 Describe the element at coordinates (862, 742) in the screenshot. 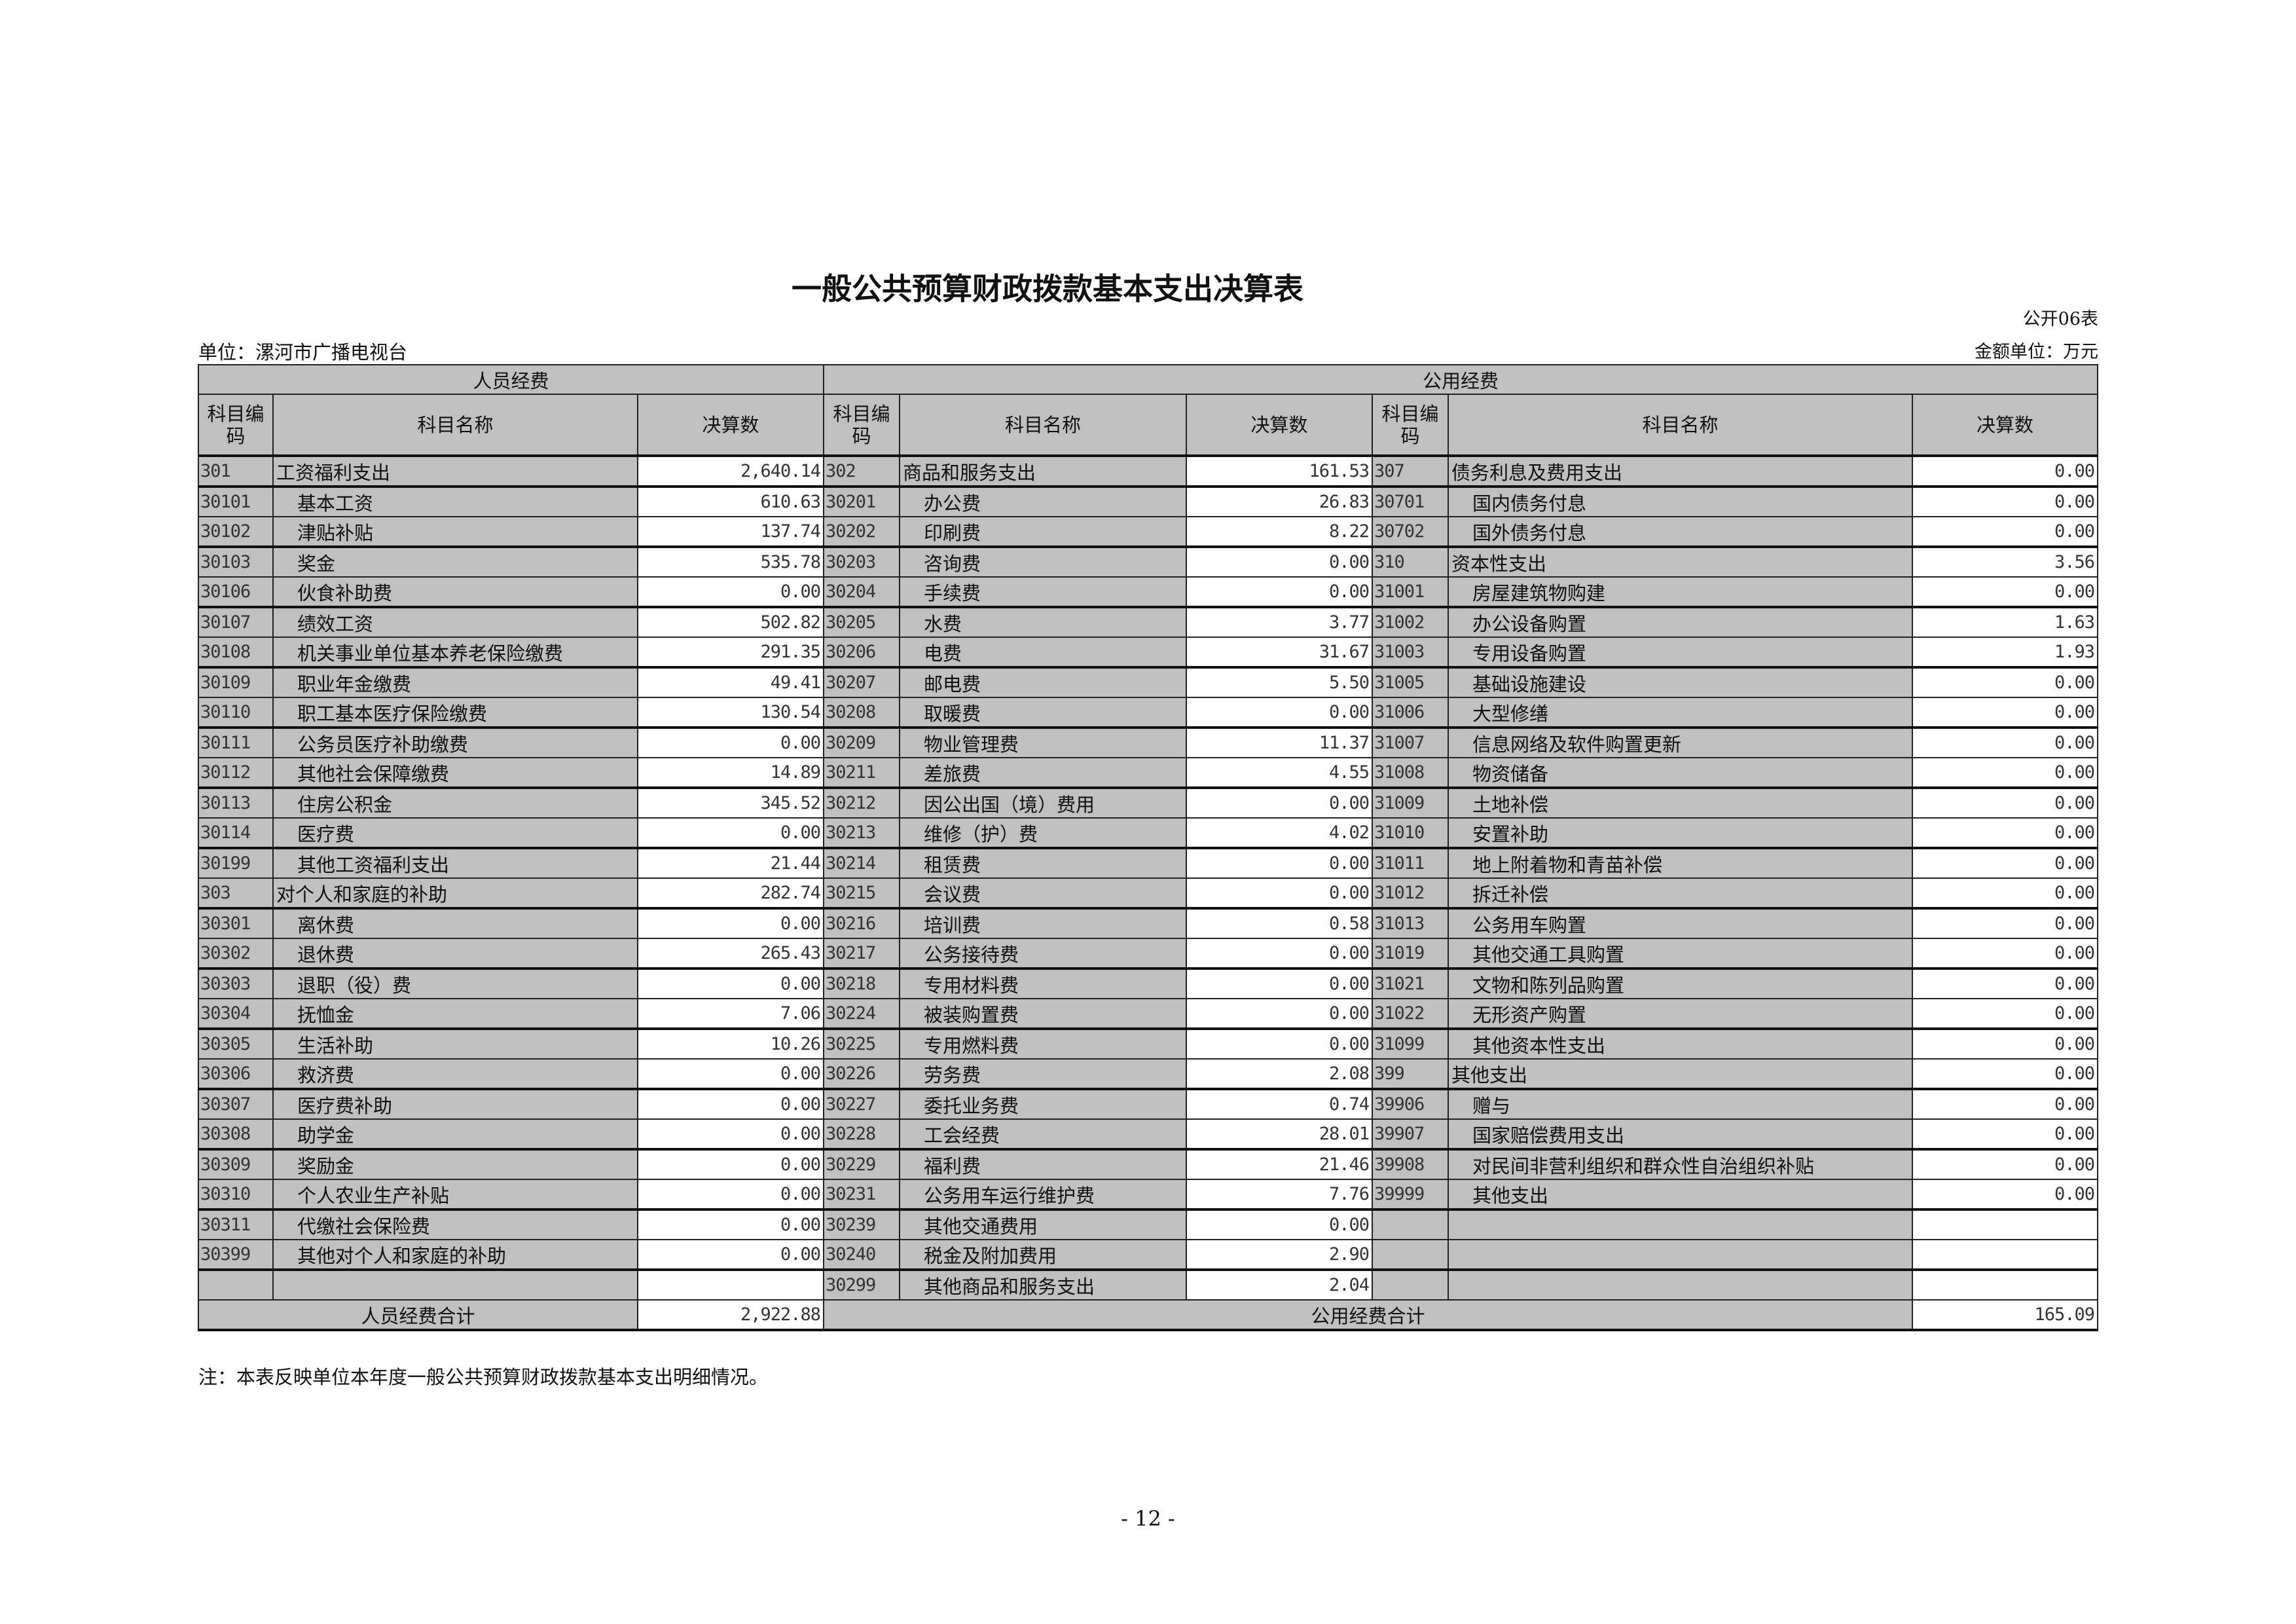

I see `public-a-code-cell: 30209` at that location.